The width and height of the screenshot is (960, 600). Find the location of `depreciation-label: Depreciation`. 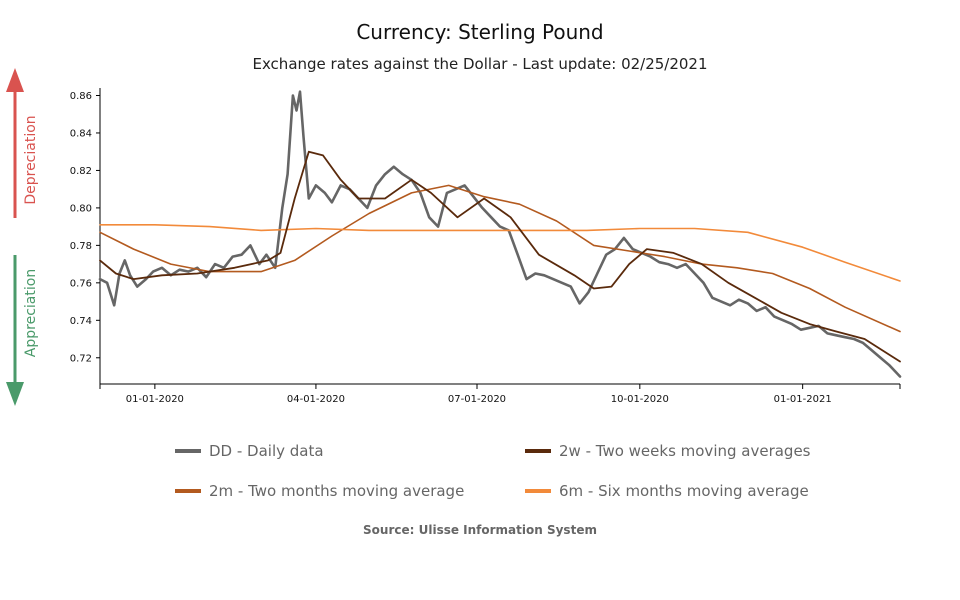

depreciation-label: Depreciation is located at coordinates (31, 159).